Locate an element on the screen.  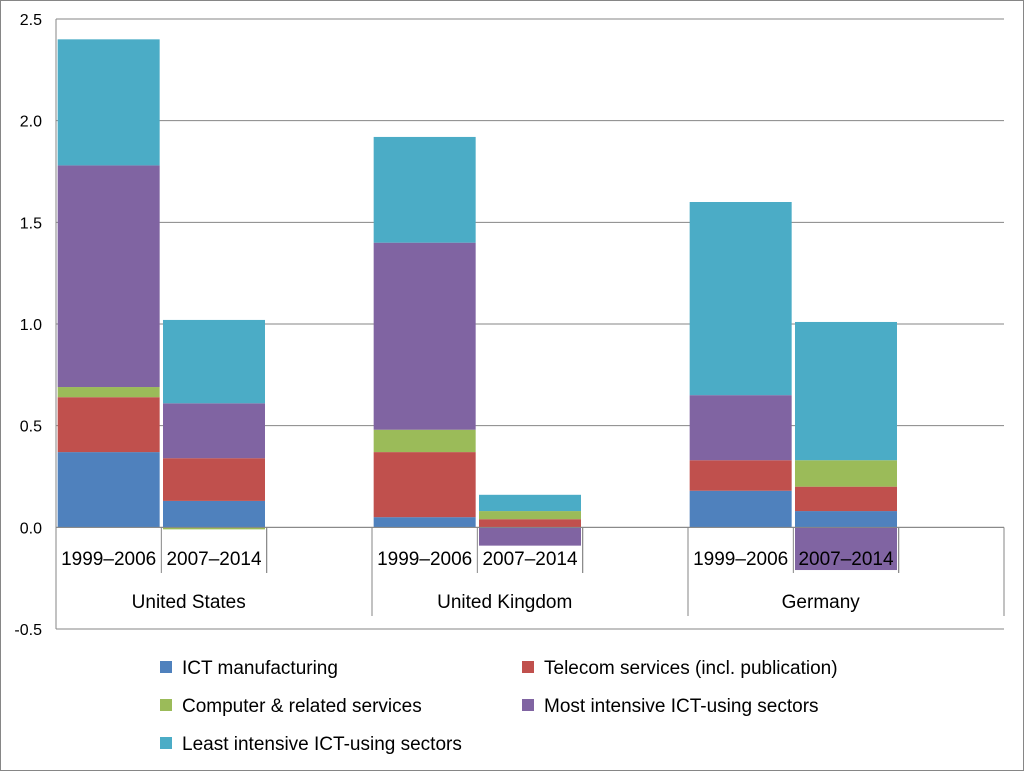
legend-label: Least intensive ICT-using sectors is located at coordinates (322, 744).